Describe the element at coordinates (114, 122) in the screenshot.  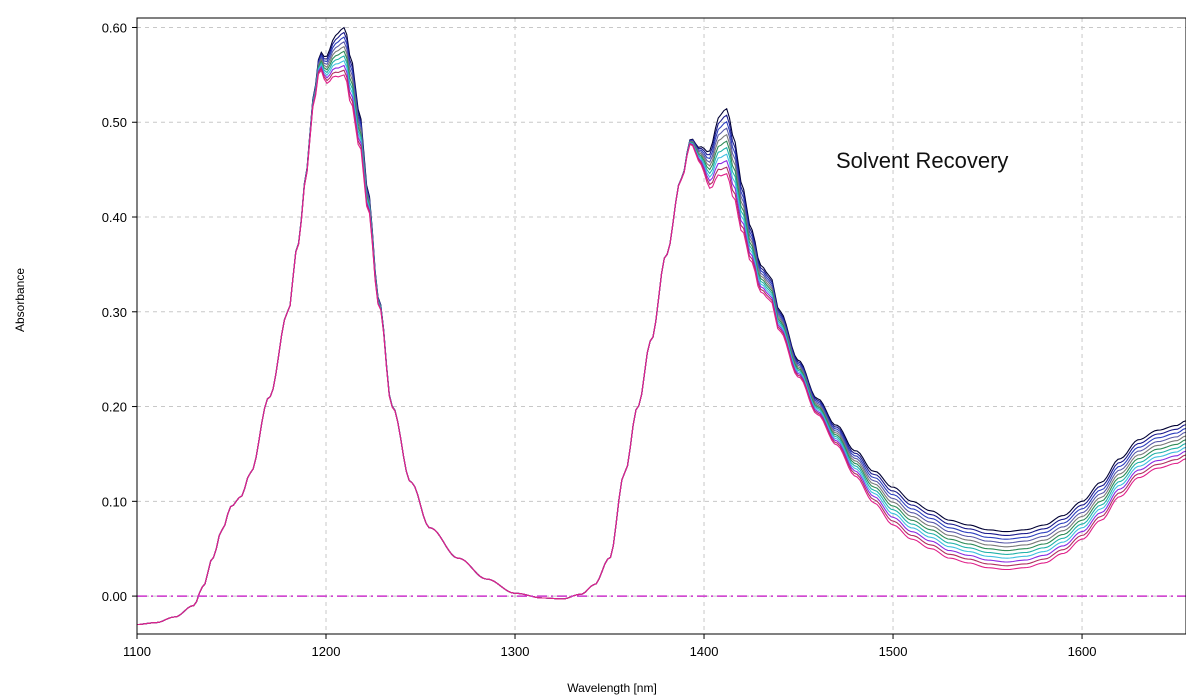
I see `y-tick-label: 0.50` at that location.